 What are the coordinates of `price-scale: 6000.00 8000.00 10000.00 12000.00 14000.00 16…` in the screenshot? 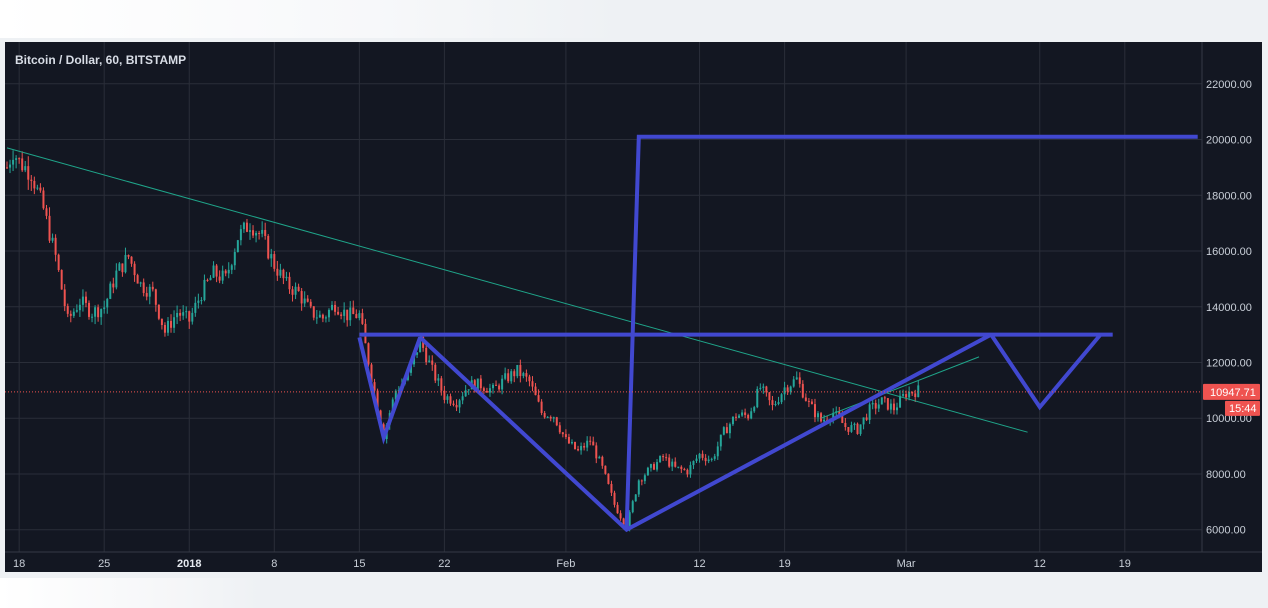 It's located at (1229, 308).